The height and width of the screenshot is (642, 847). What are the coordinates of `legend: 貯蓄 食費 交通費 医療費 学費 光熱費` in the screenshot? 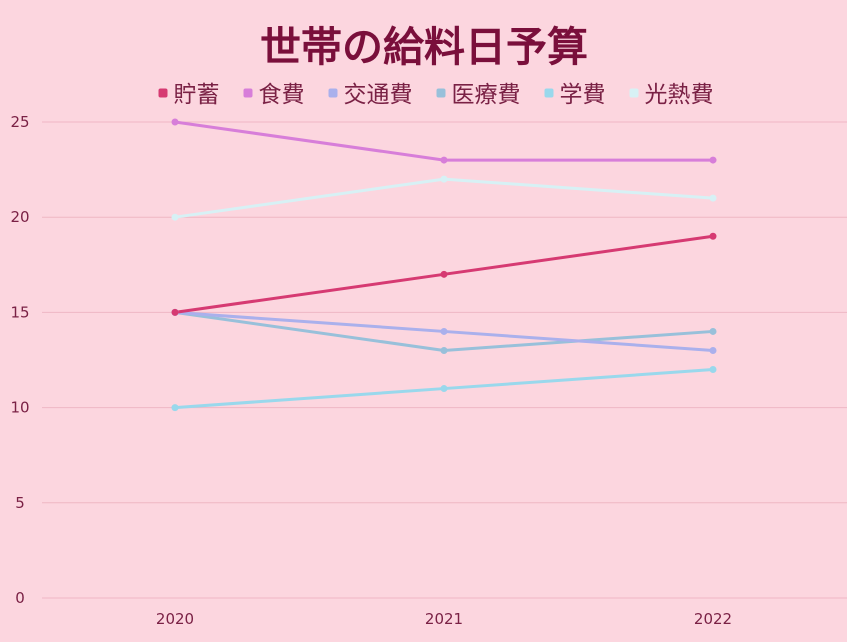 It's located at (436, 95).